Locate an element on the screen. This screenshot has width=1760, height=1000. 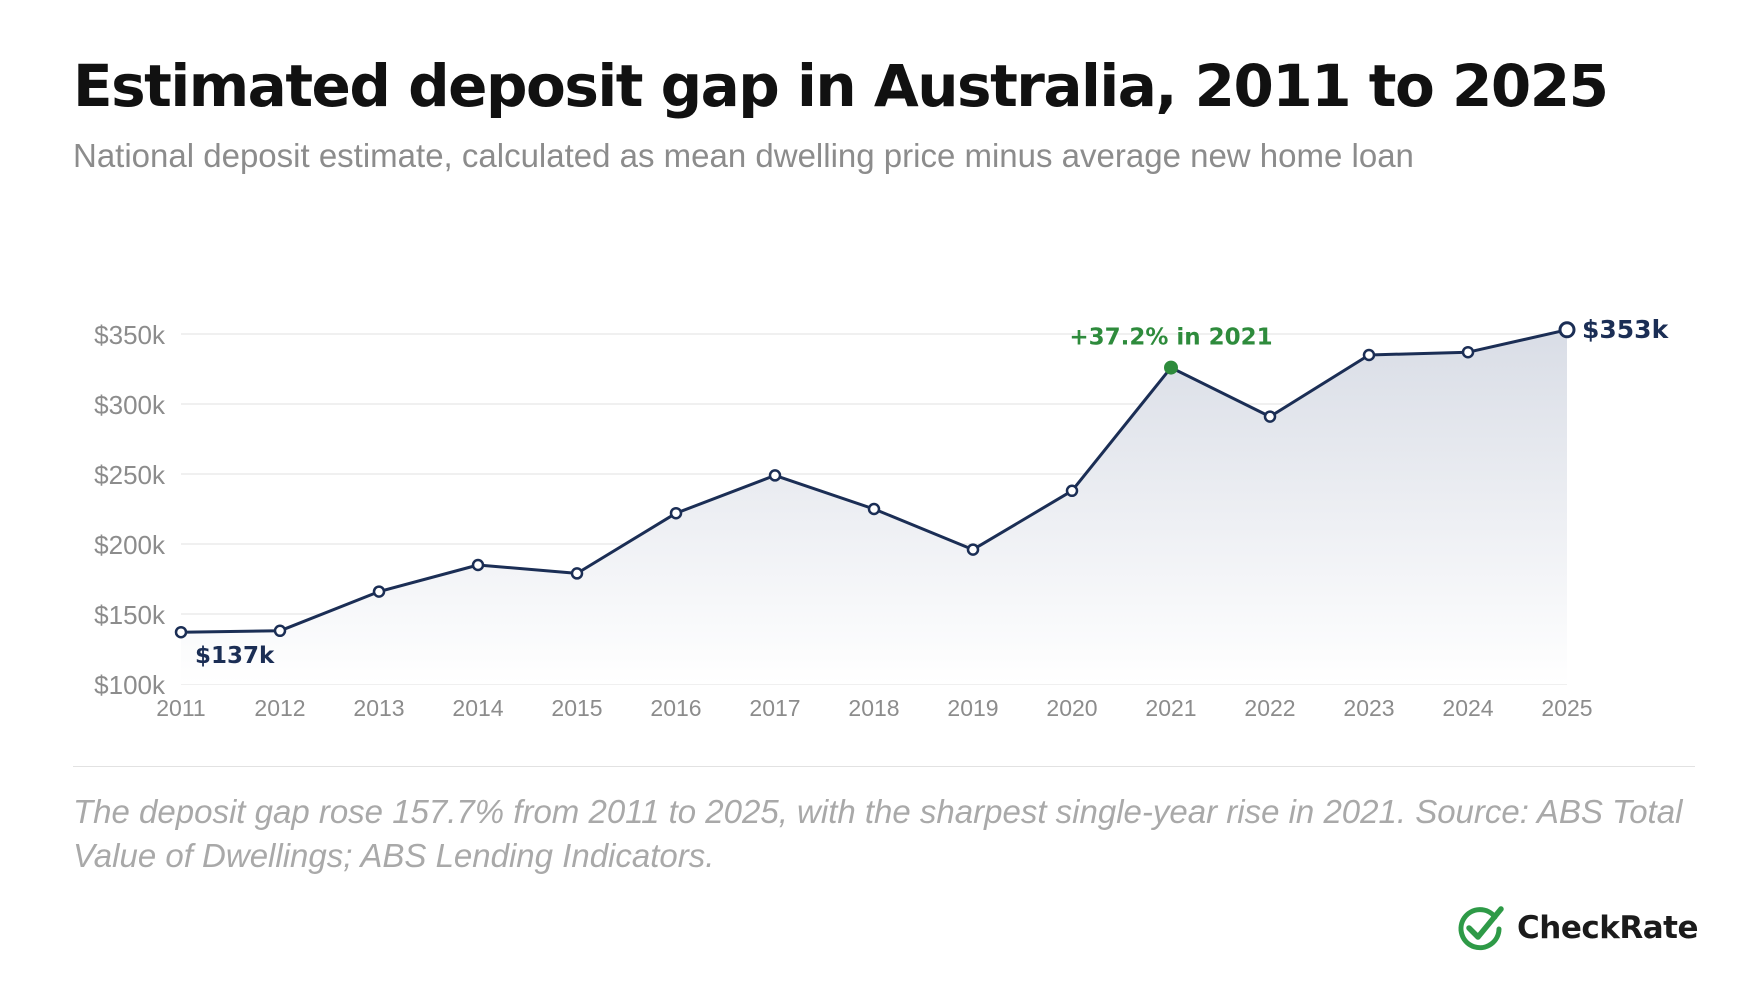
x-tick-label: 2014 is located at coordinates (477, 708).